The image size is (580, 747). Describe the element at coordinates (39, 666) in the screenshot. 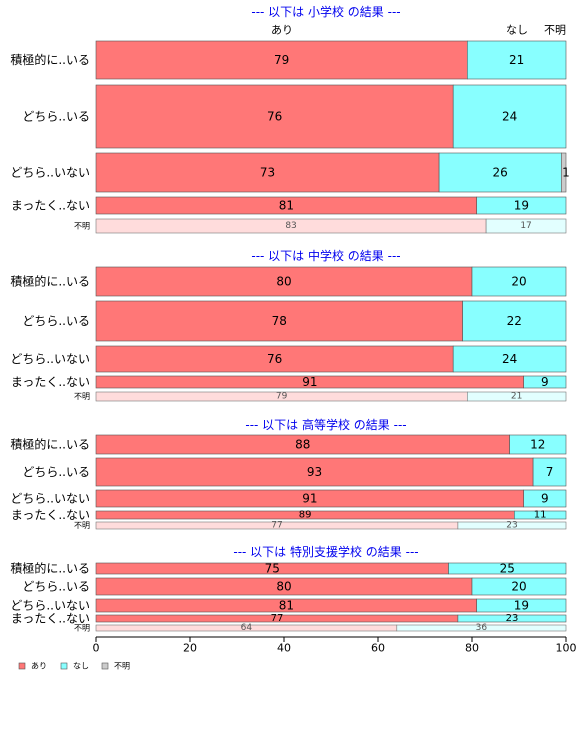

I see `legend-label: あり` at that location.